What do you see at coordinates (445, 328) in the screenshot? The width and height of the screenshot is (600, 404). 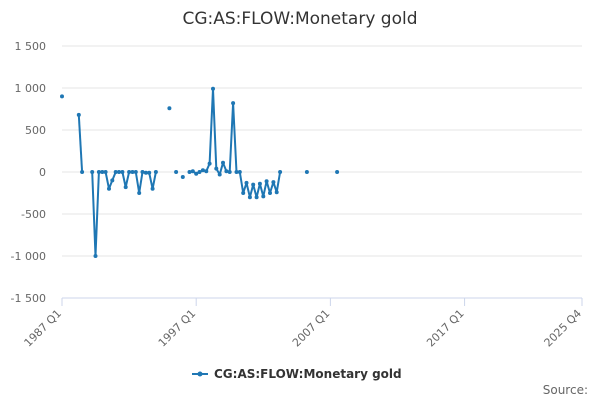 I see `x-tick-label: 2017 Q1` at bounding box center [445, 328].